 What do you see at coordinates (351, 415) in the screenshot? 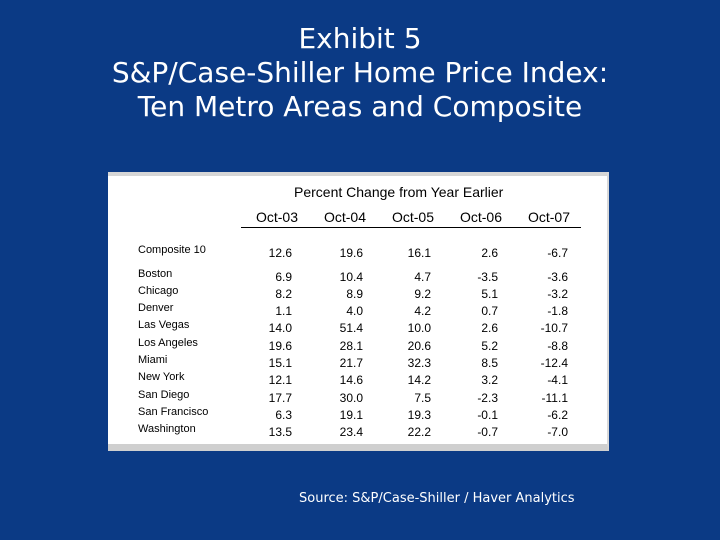
I see `table-cell: 19.1` at bounding box center [351, 415].